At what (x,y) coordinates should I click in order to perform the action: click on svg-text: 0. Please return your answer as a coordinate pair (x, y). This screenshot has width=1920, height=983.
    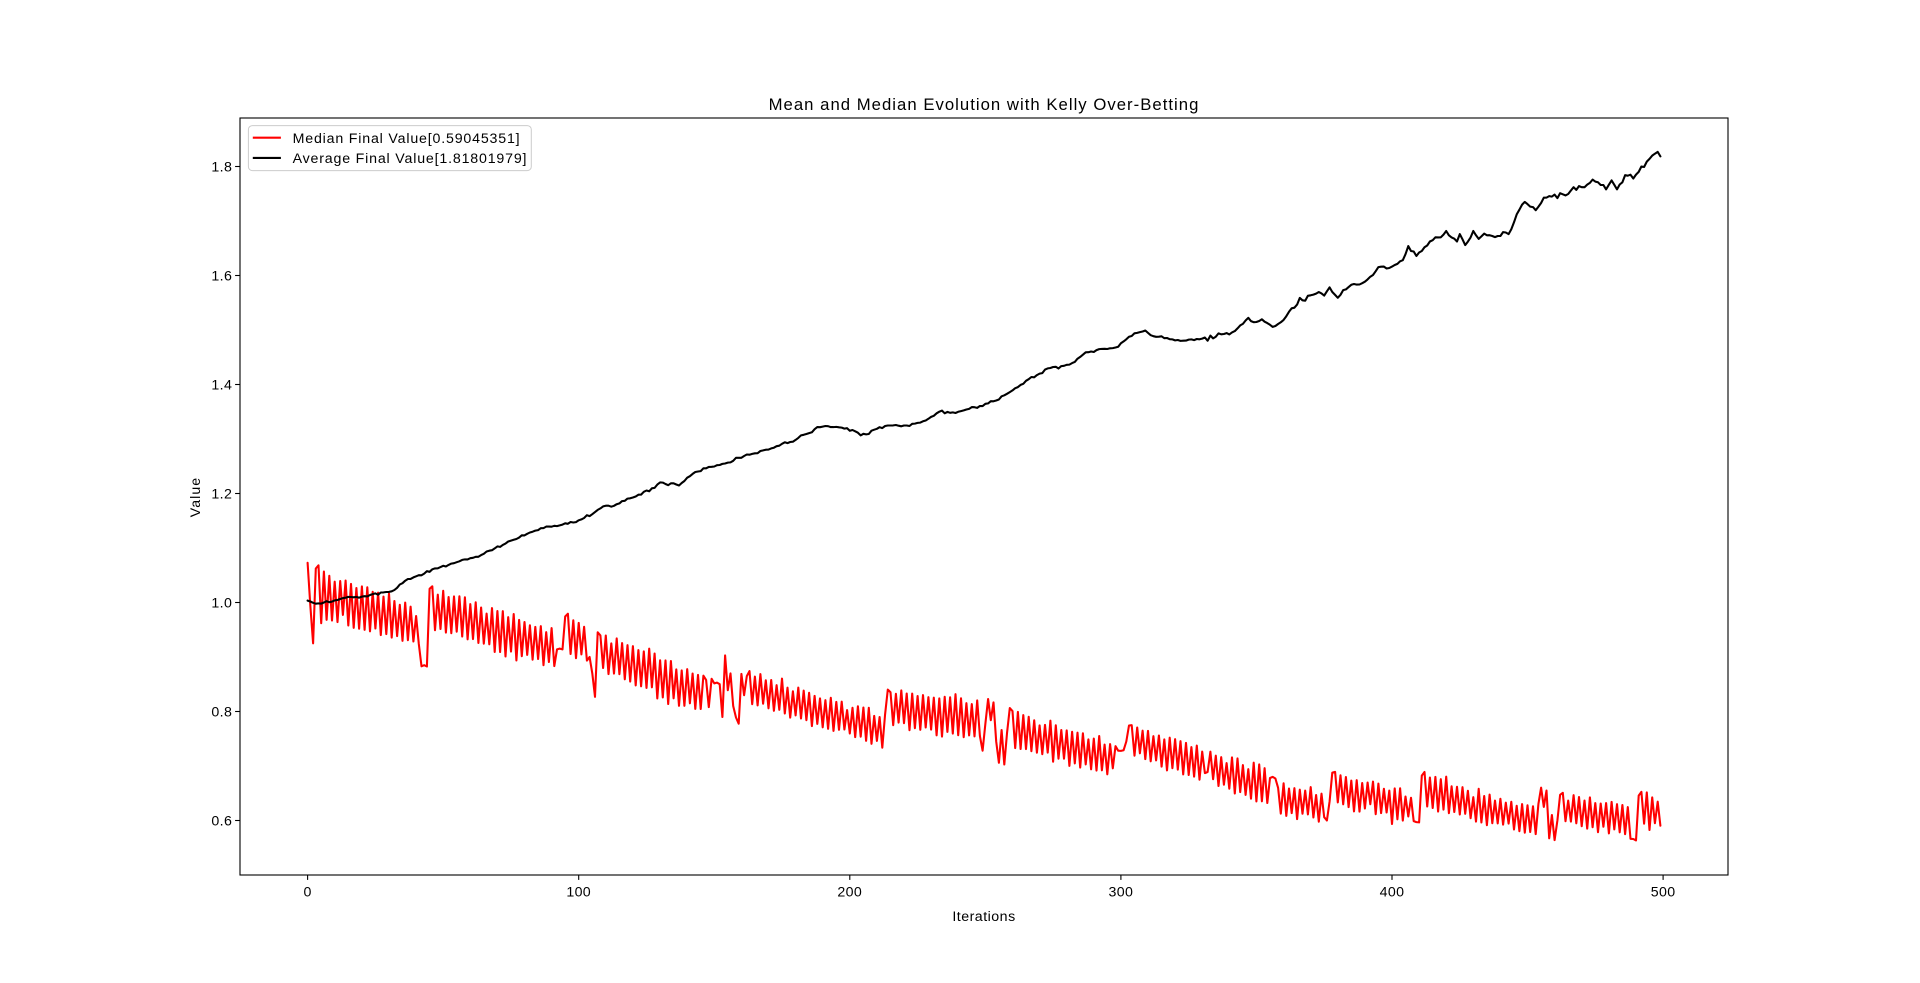
    Looking at the image, I should click on (307, 893).